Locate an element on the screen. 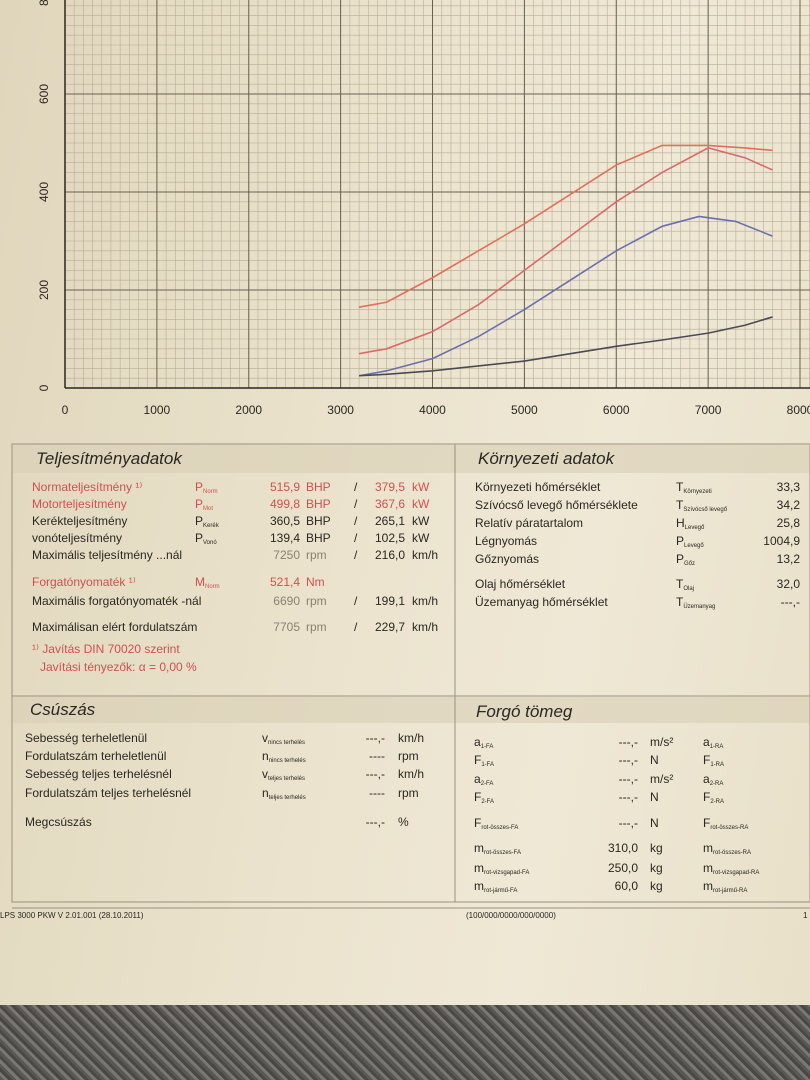 The height and width of the screenshot is (1080, 810). row-label: Maximális forgatónyomaték -nál is located at coordinates (117, 601).